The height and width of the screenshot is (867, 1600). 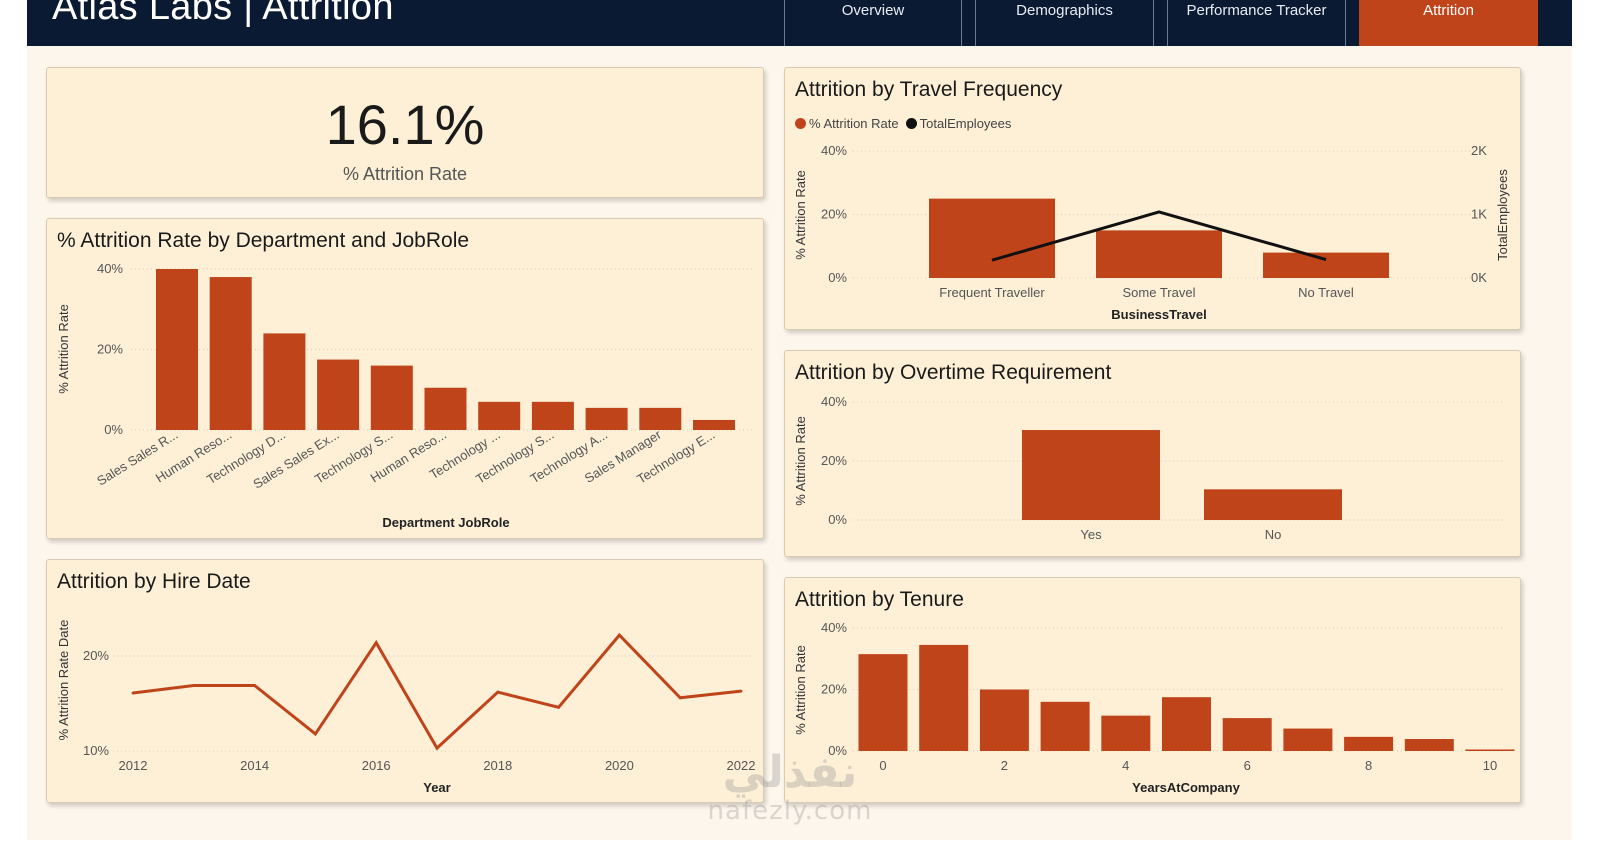 What do you see at coordinates (497, 765) in the screenshot?
I see `x-tick-label: 2018` at bounding box center [497, 765].